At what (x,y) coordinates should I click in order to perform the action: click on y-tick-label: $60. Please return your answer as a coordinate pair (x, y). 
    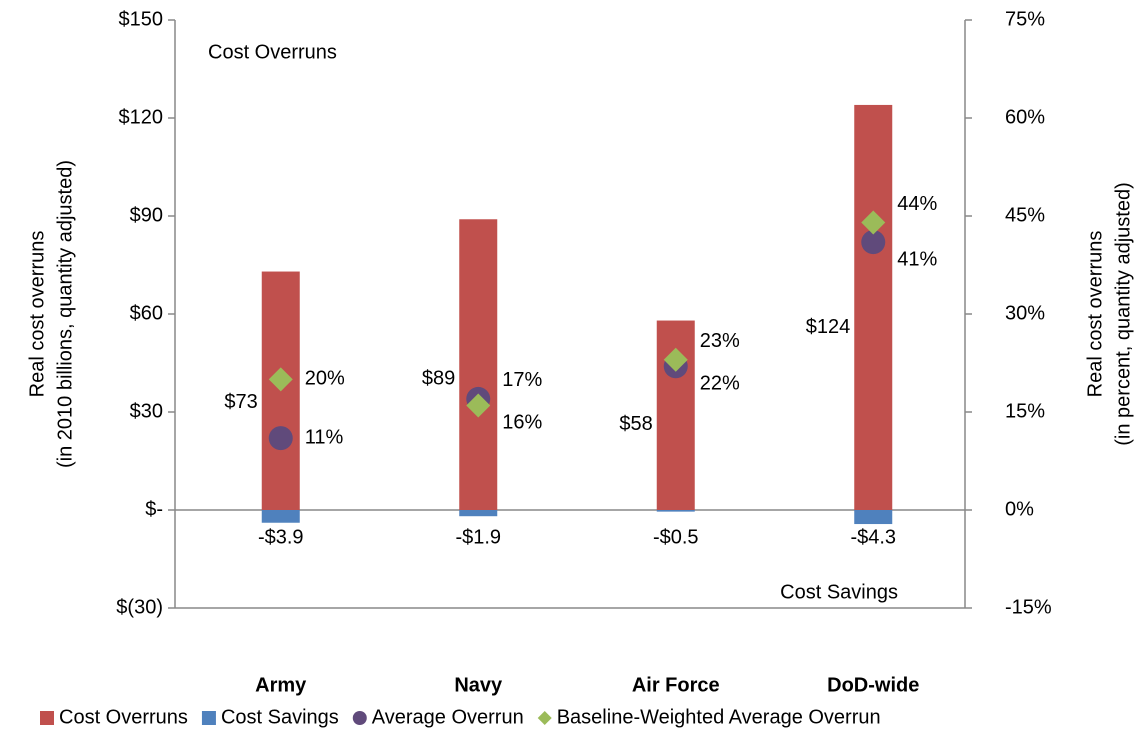
    Looking at the image, I should click on (146, 313).